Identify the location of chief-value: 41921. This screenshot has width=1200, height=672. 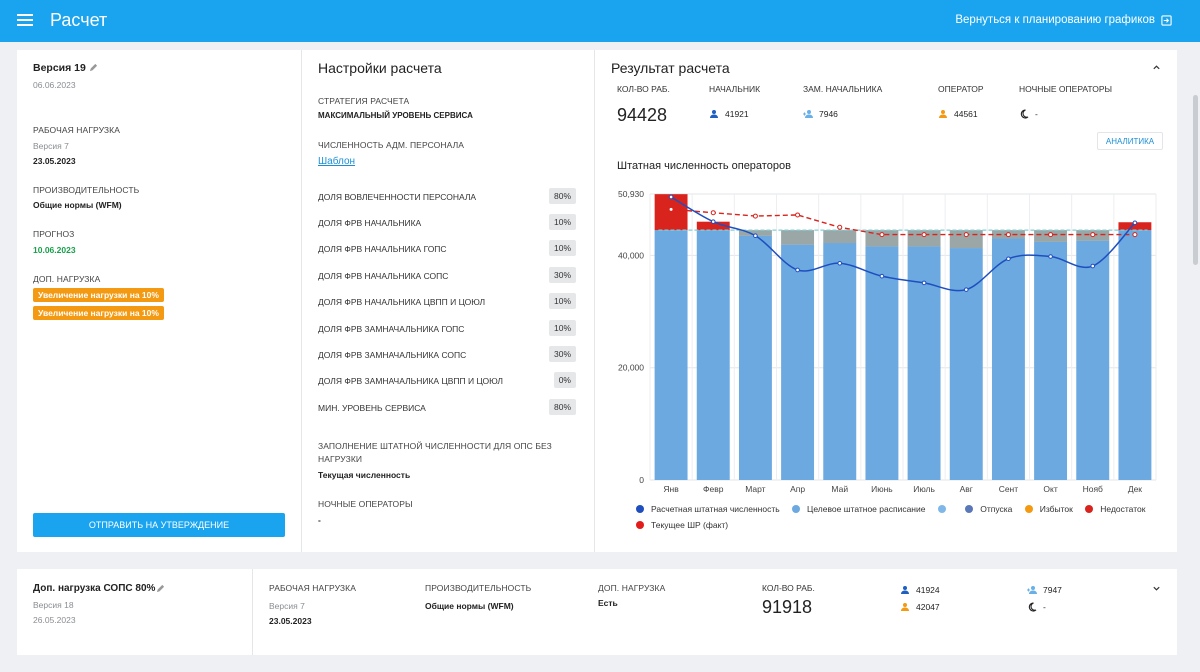
(737, 114).